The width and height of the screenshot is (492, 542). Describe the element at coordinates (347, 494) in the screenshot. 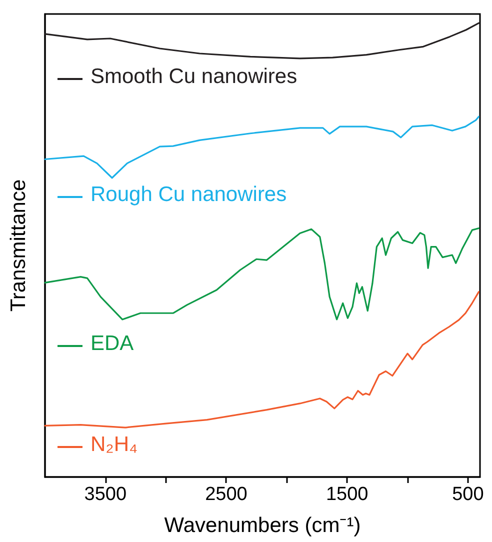

I see `x-tick-label: 1500` at that location.